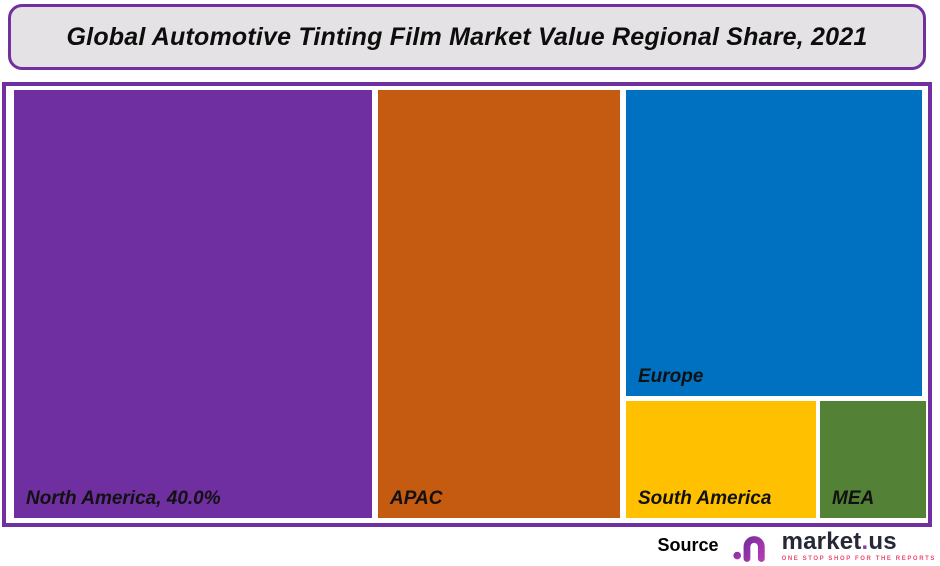  I want to click on tile-label-north-america: North America, 40.0%, so click(123, 498).